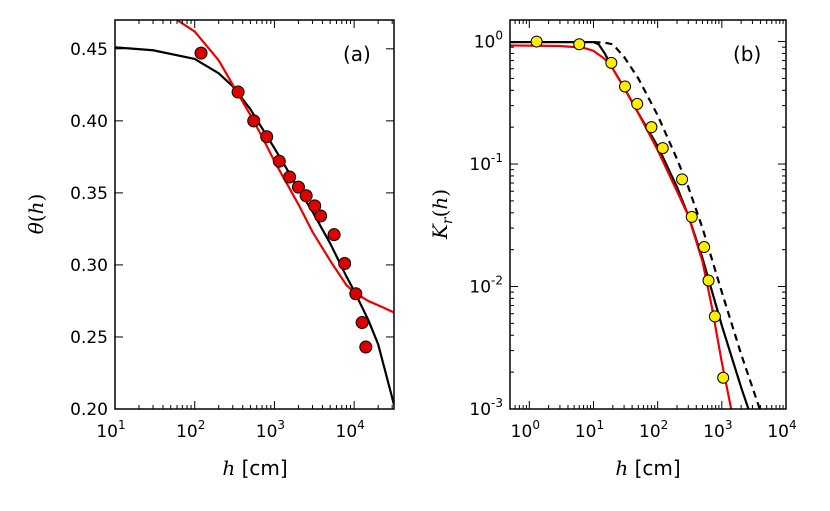 The image size is (830, 511). I want to click on panel-a-label: (a), so click(357, 54).